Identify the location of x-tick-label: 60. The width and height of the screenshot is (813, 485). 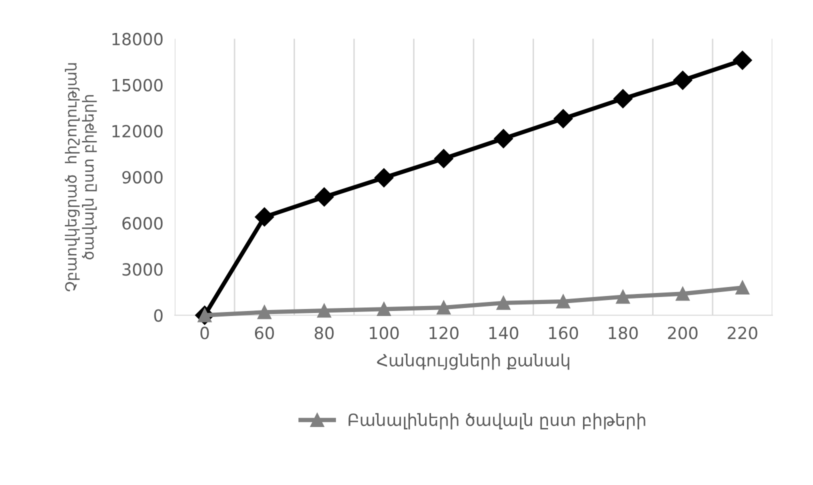
(264, 333).